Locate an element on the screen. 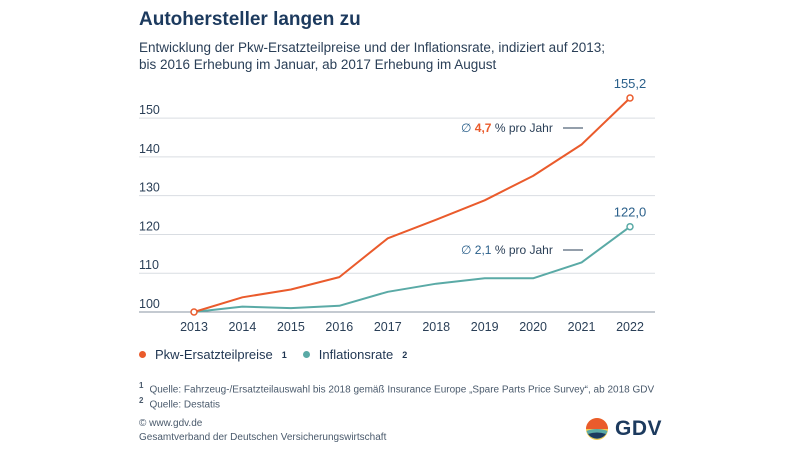 Image resolution: width=800 pixels, height=450 pixels. chart-title: Autohersteller langen zu is located at coordinates (250, 19).